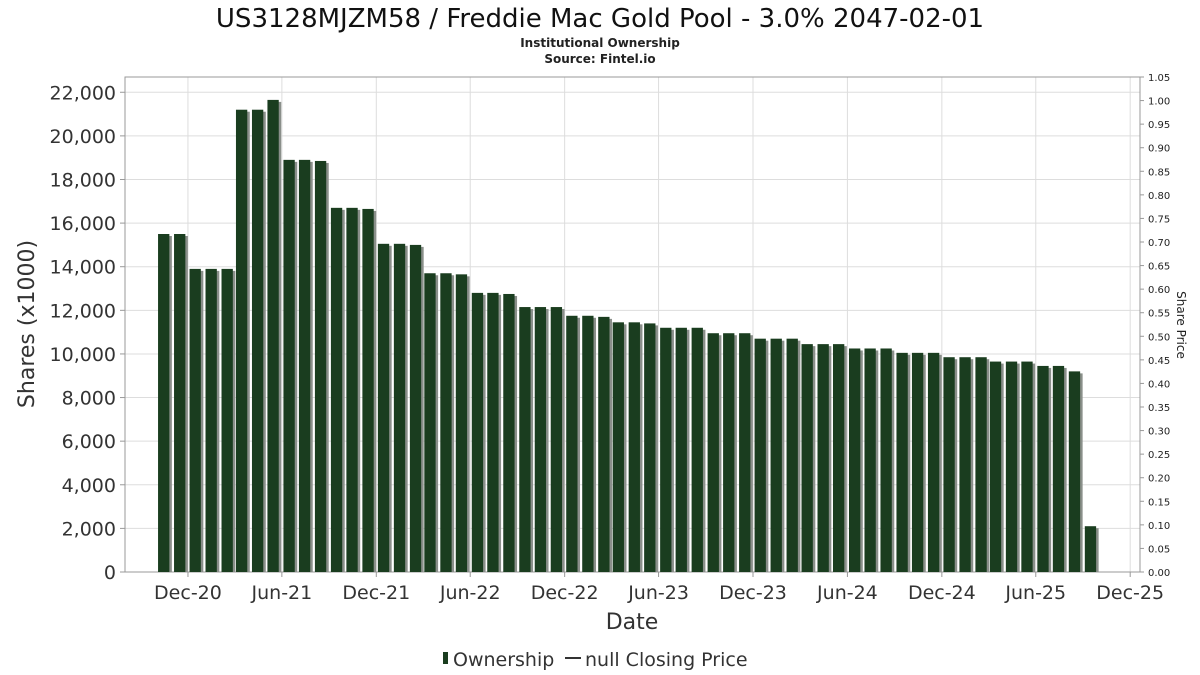 The width and height of the screenshot is (1200, 675). I want to click on x-tick-label: Dec-22, so click(565, 593).